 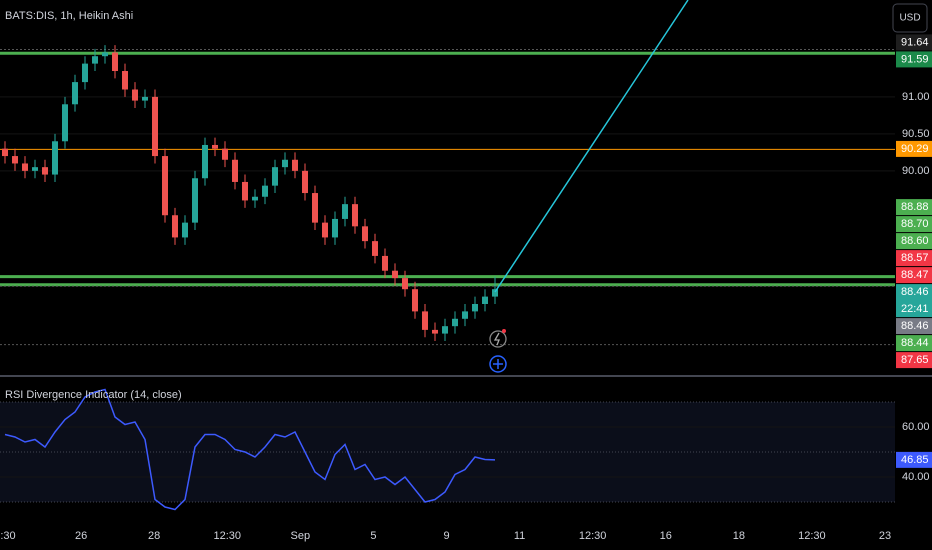 I want to click on price-label: 91.64, so click(x=915, y=42).